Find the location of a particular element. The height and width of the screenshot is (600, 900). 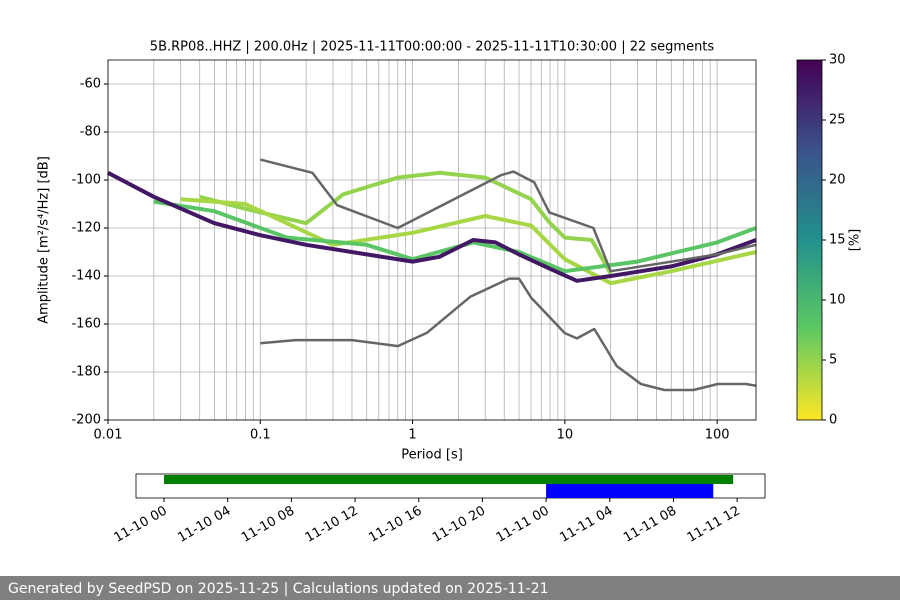

x-tick-label: 11-10 20 is located at coordinates (459, 525).